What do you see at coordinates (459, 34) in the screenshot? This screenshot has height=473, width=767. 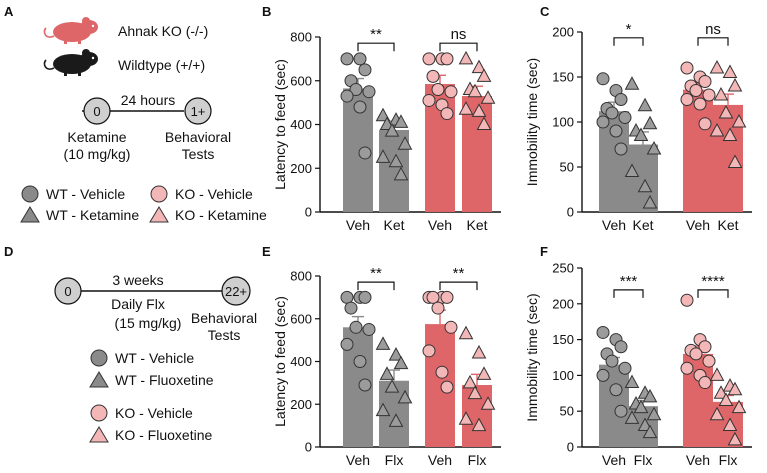 I see `significance-label: ns` at bounding box center [459, 34].